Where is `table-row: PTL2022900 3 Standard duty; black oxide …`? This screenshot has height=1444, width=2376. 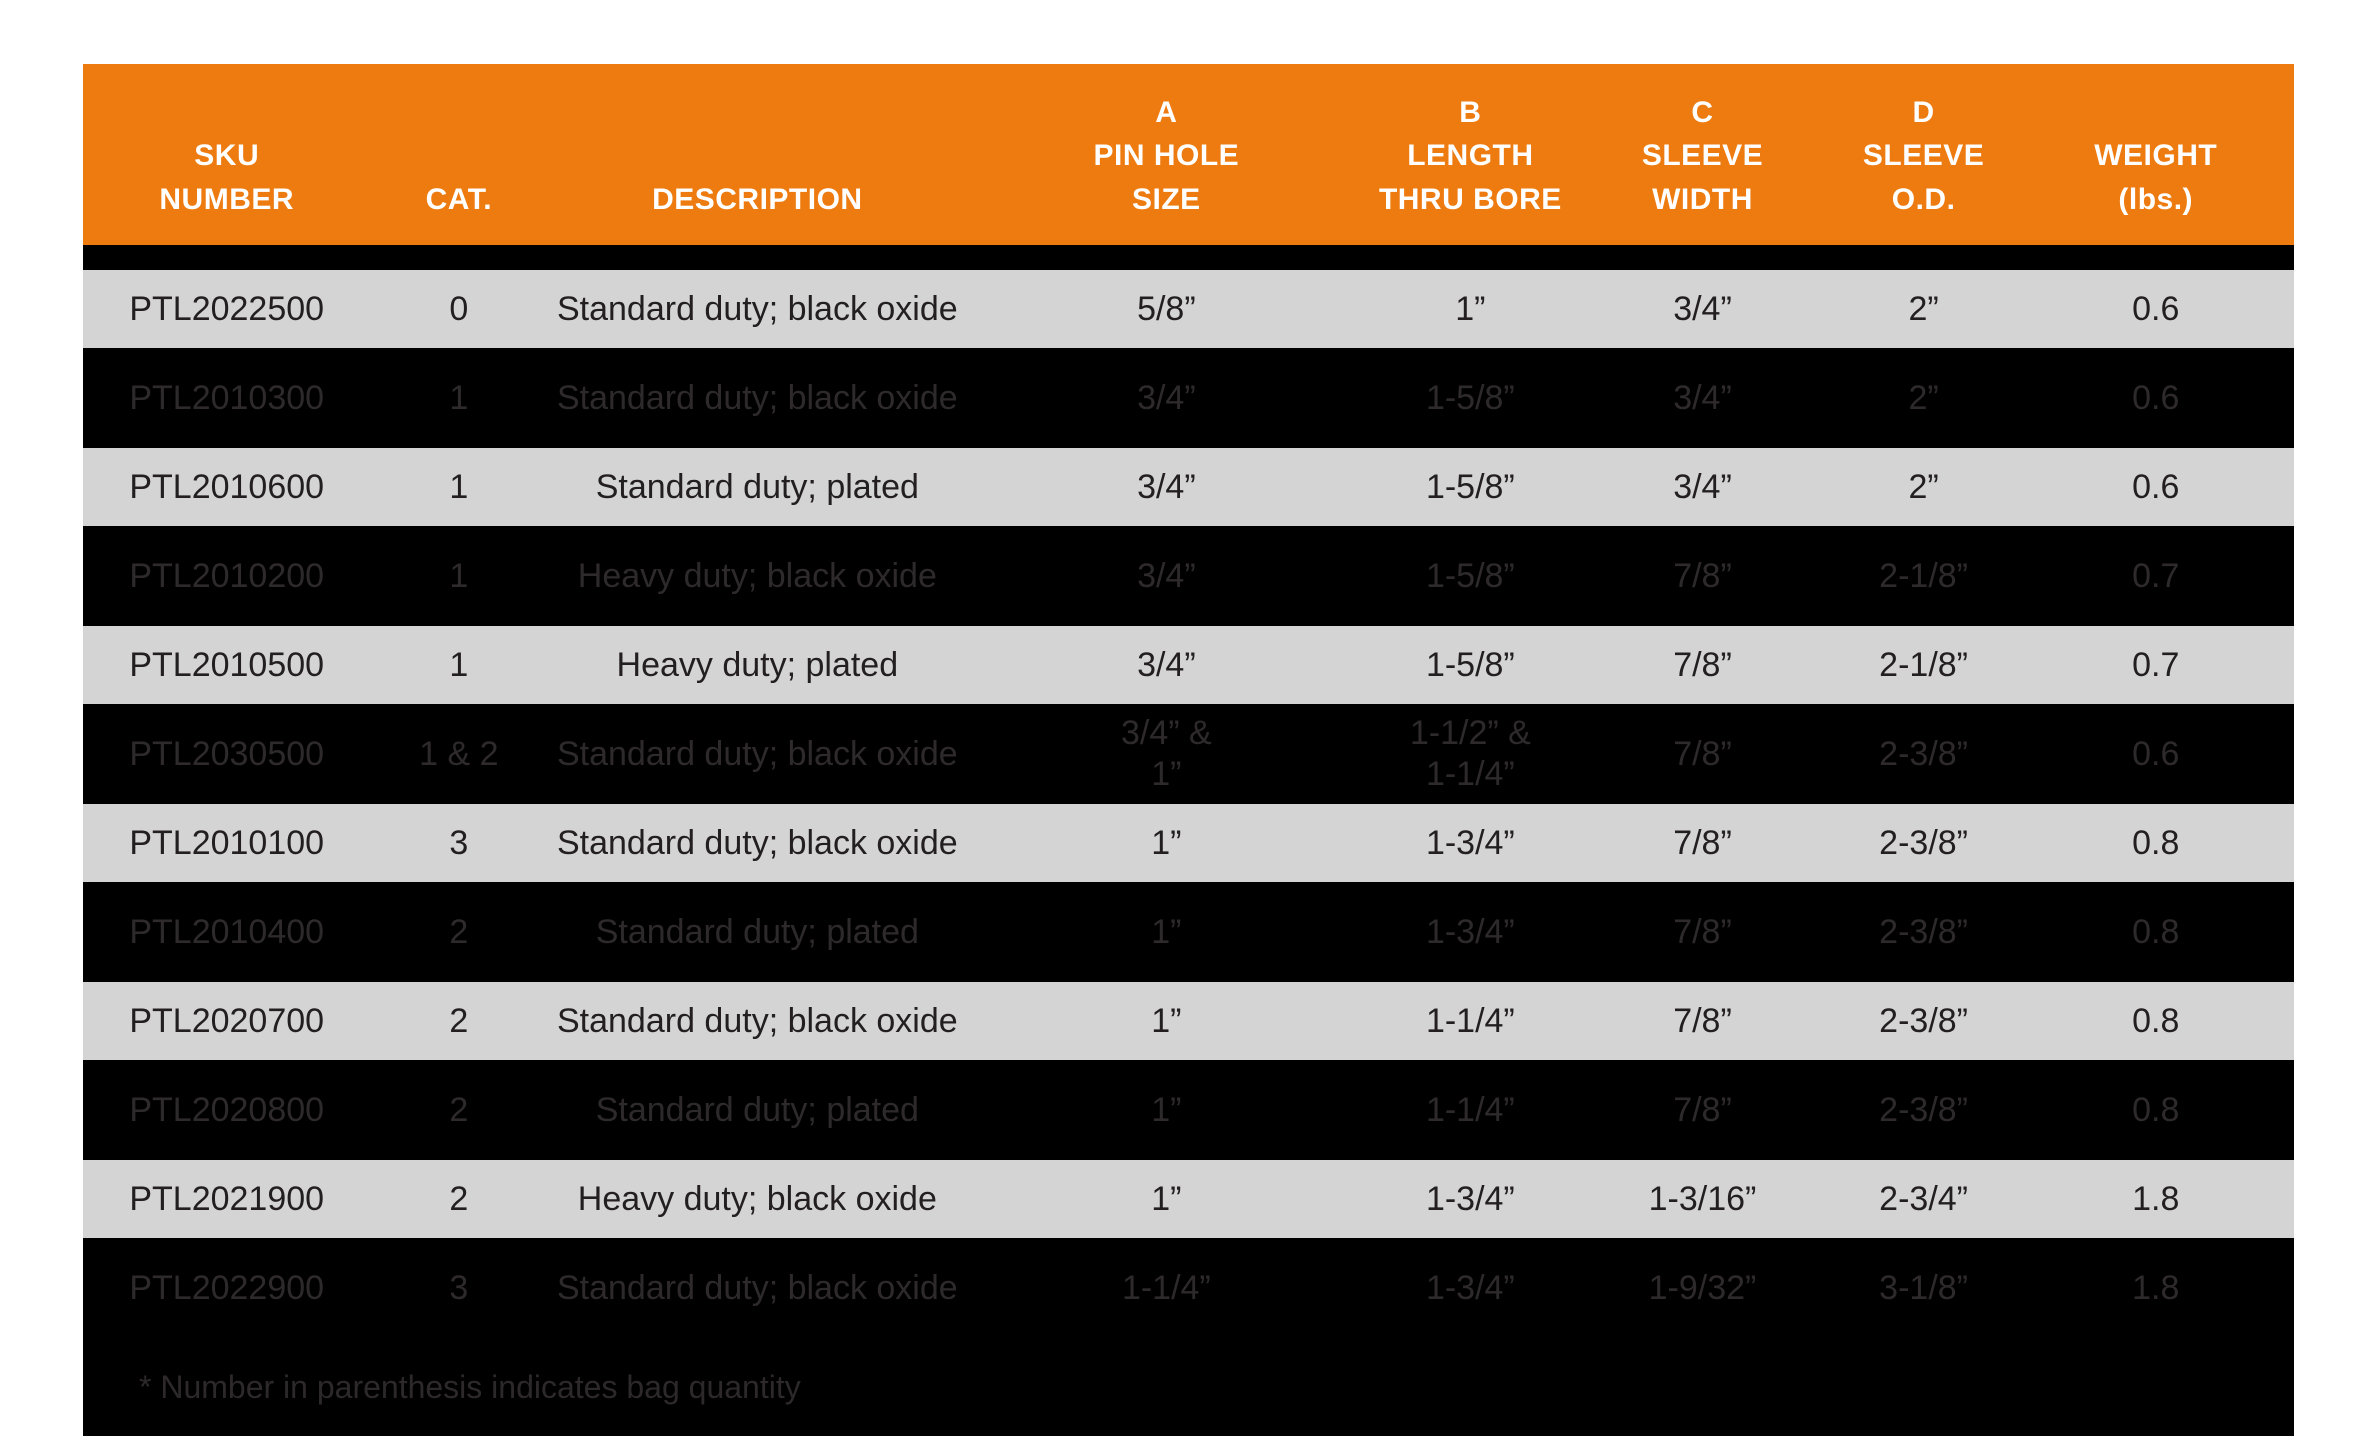 table-row: PTL2022900 3 Standard duty; black oxide … is located at coordinates (1188, 1288).